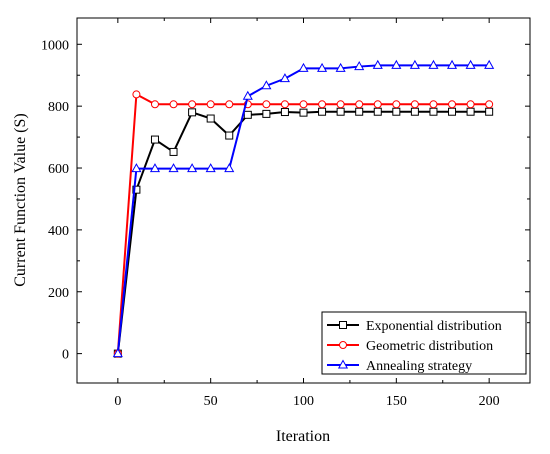 This screenshot has width=550, height=454. I want to click on y-tick-labels: 0 200 400 600 800 1000, so click(55, 200).